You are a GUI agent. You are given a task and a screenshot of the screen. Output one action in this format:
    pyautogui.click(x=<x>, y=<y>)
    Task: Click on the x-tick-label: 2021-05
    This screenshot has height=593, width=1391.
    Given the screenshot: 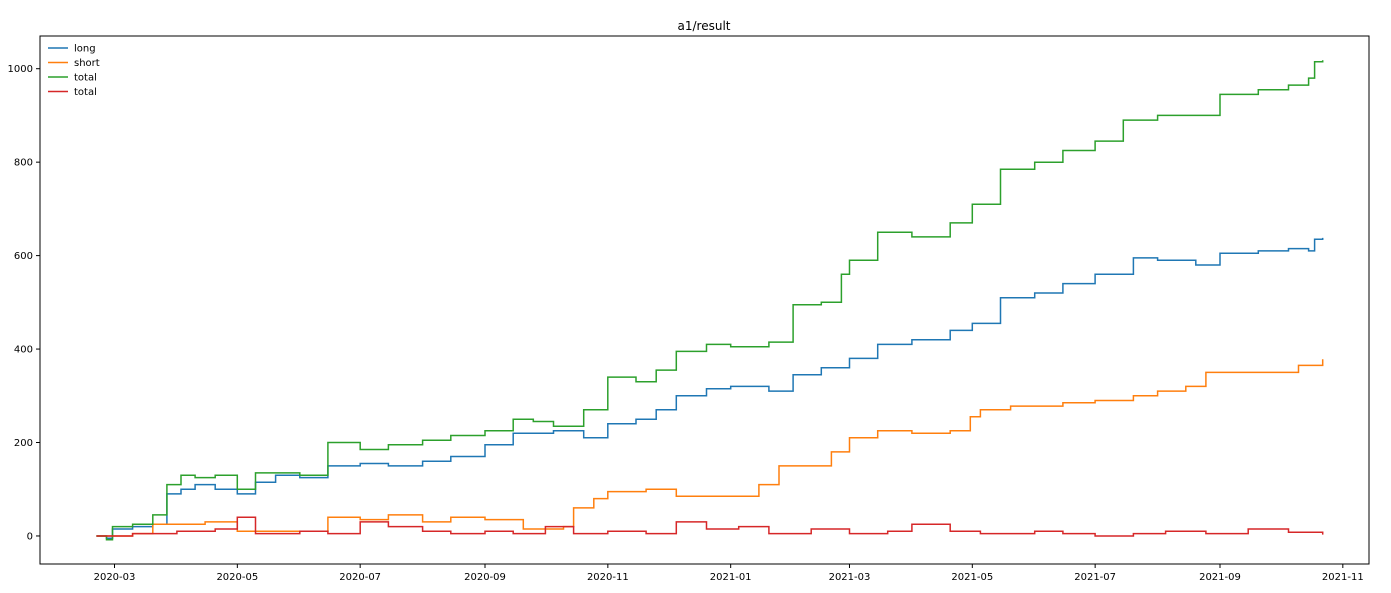 What is the action you would take?
    pyautogui.click(x=972, y=577)
    